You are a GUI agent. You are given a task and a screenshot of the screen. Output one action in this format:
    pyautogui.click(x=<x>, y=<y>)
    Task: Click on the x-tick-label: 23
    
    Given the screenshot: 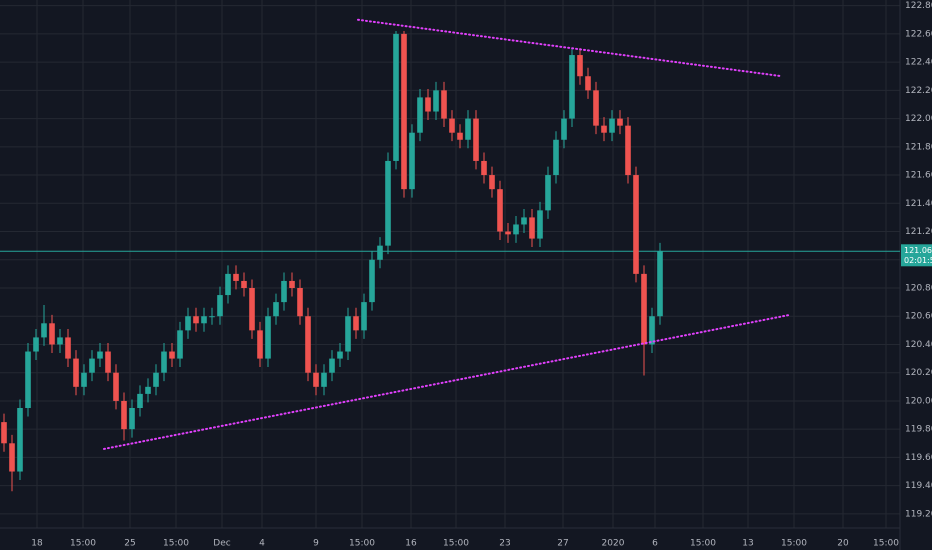 What is the action you would take?
    pyautogui.click(x=504, y=544)
    